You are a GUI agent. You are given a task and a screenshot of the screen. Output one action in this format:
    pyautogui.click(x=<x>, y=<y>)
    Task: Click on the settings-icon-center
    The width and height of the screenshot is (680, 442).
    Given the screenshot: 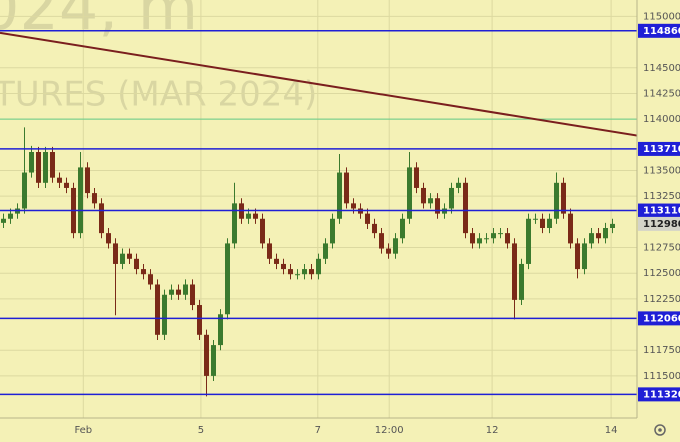 What is the action you would take?
    pyautogui.click(x=660, y=430)
    